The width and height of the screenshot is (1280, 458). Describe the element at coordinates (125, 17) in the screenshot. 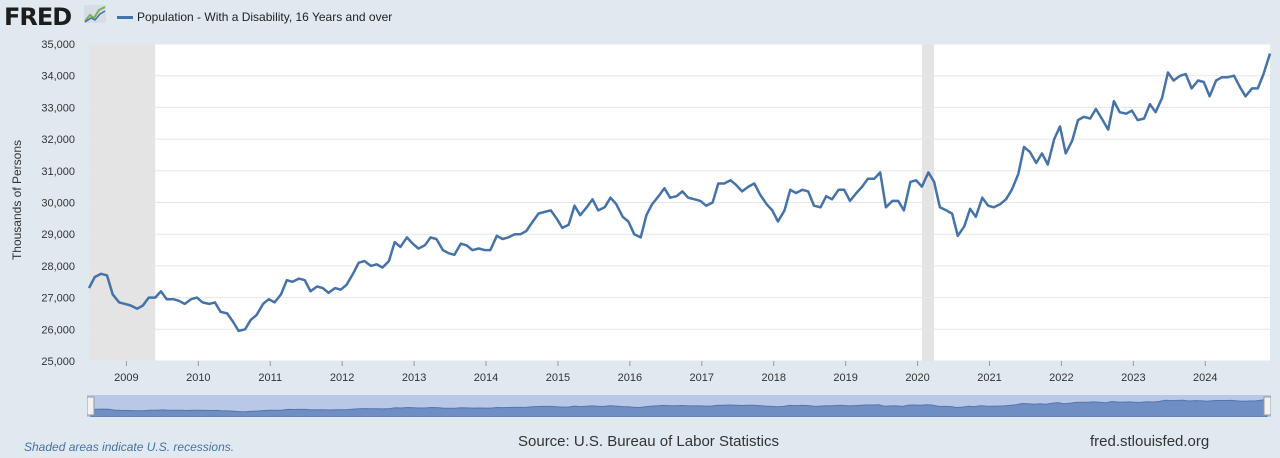

I see `legend-swatch` at that location.